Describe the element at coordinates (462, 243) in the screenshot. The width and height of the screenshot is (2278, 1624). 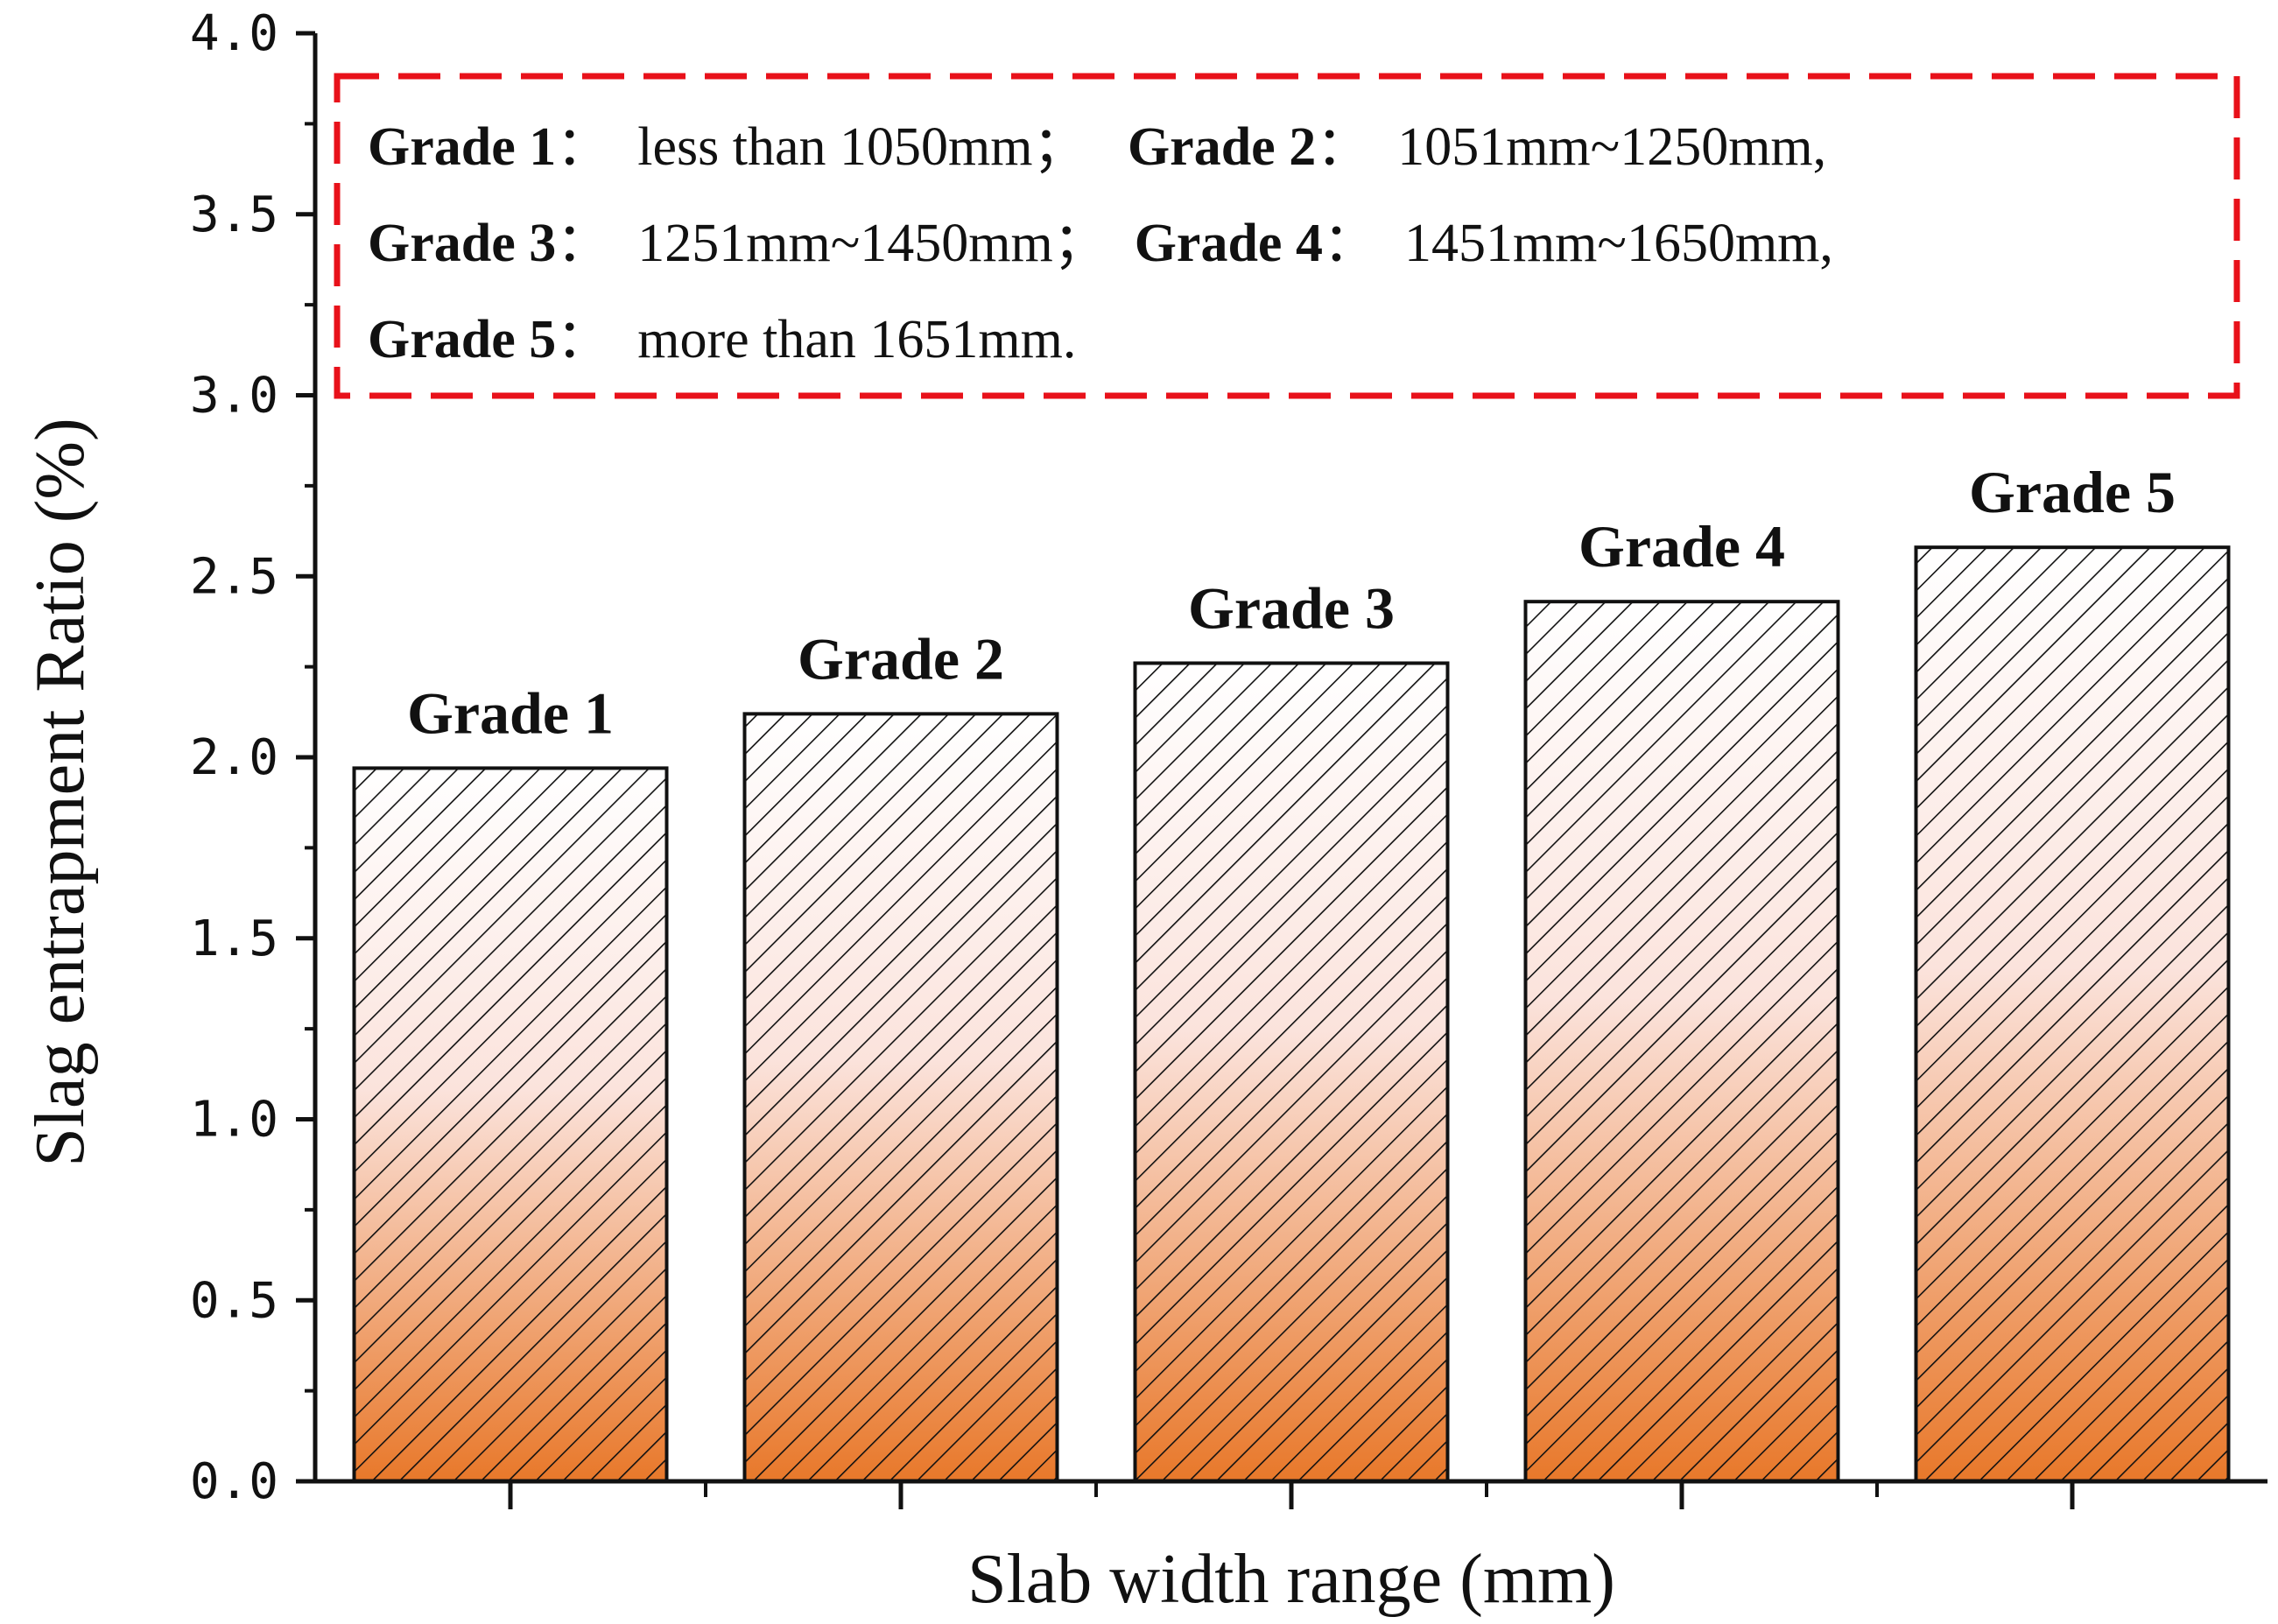
I see `legend-grade-name: Grade 3` at that location.